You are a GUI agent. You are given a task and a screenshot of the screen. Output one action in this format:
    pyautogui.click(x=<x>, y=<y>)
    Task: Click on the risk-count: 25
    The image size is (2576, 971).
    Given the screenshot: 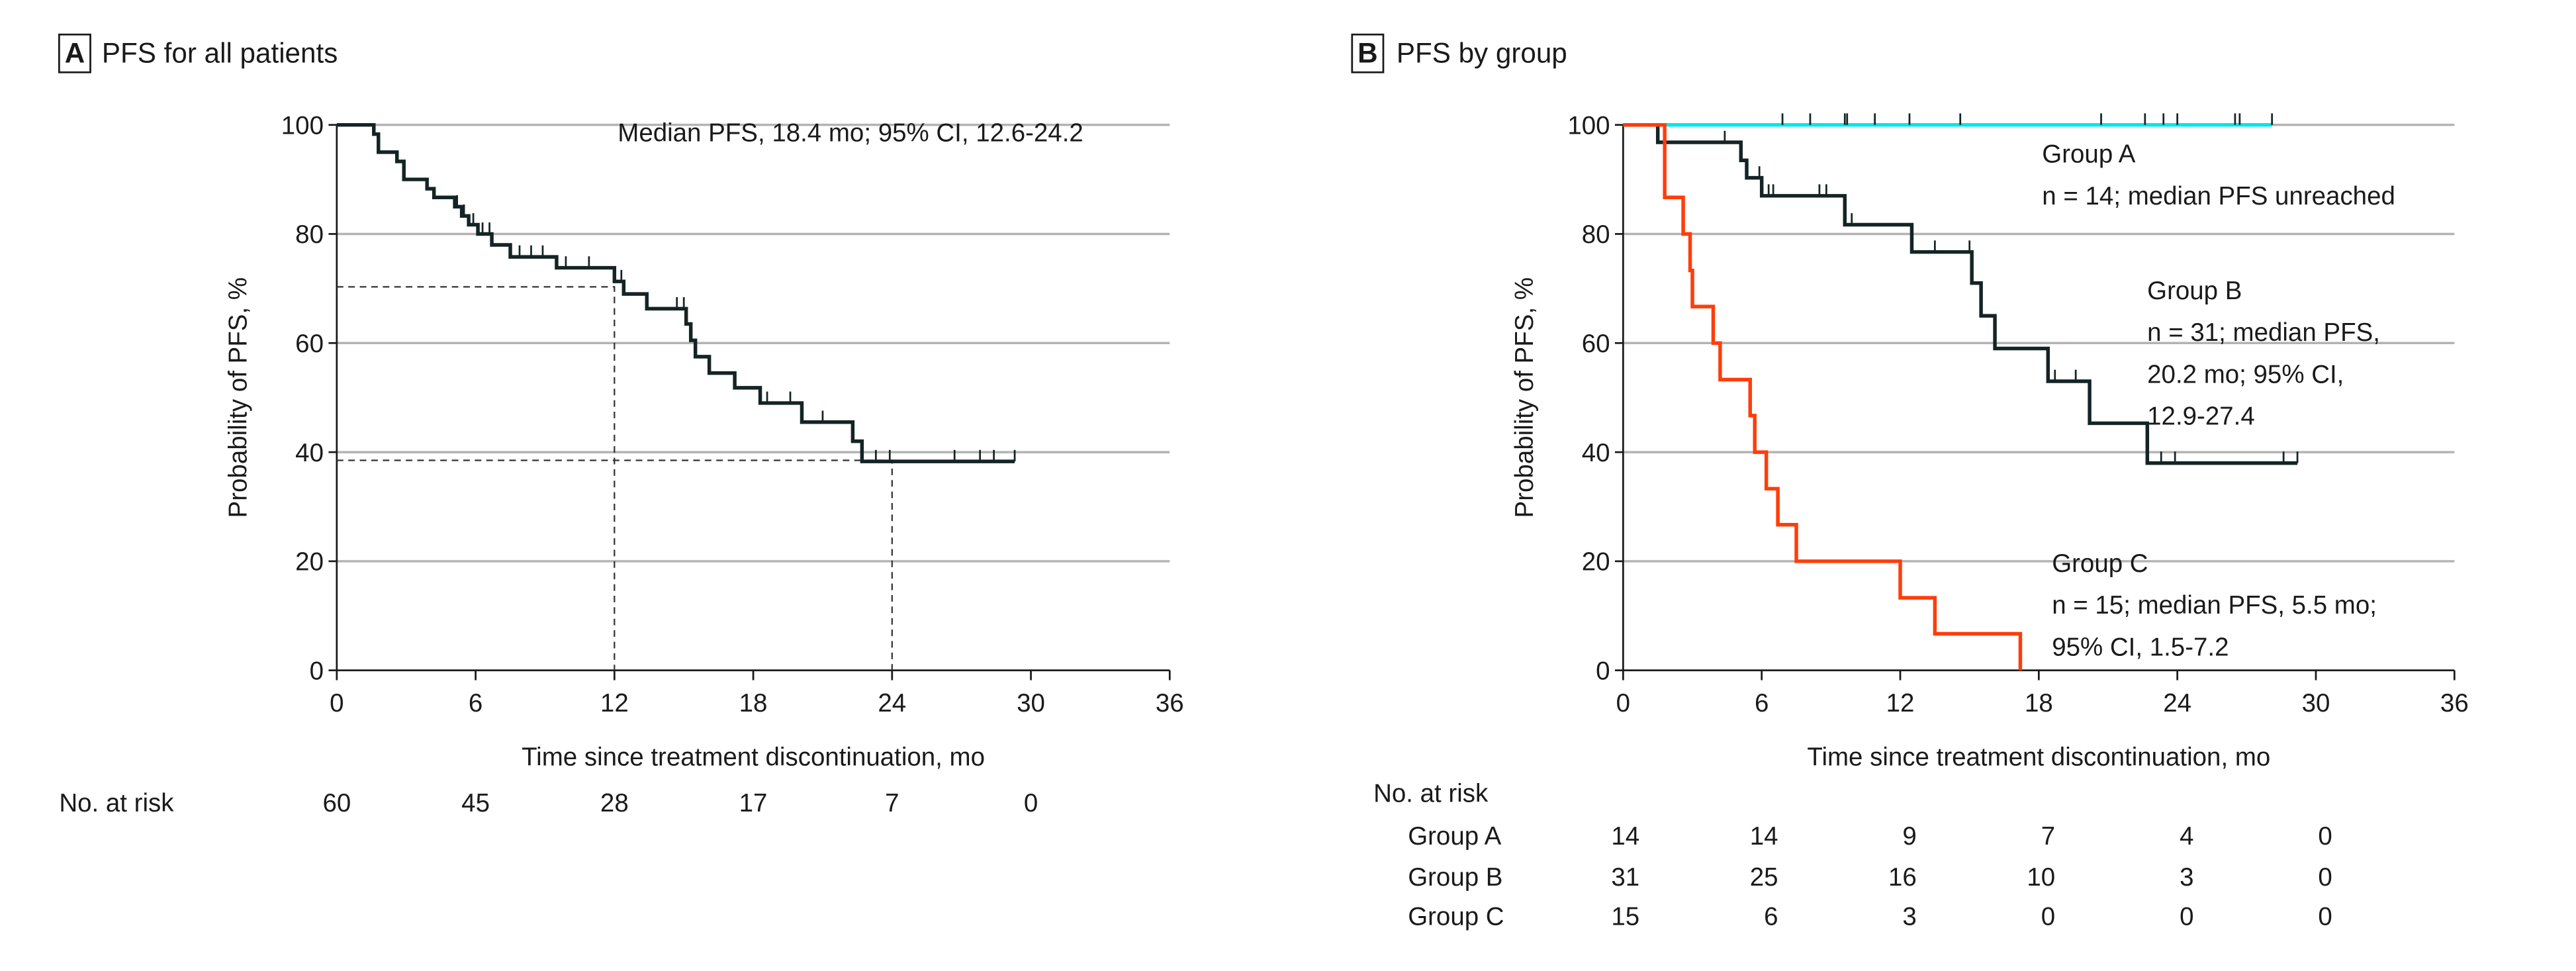 What is the action you would take?
    pyautogui.click(x=1764, y=877)
    